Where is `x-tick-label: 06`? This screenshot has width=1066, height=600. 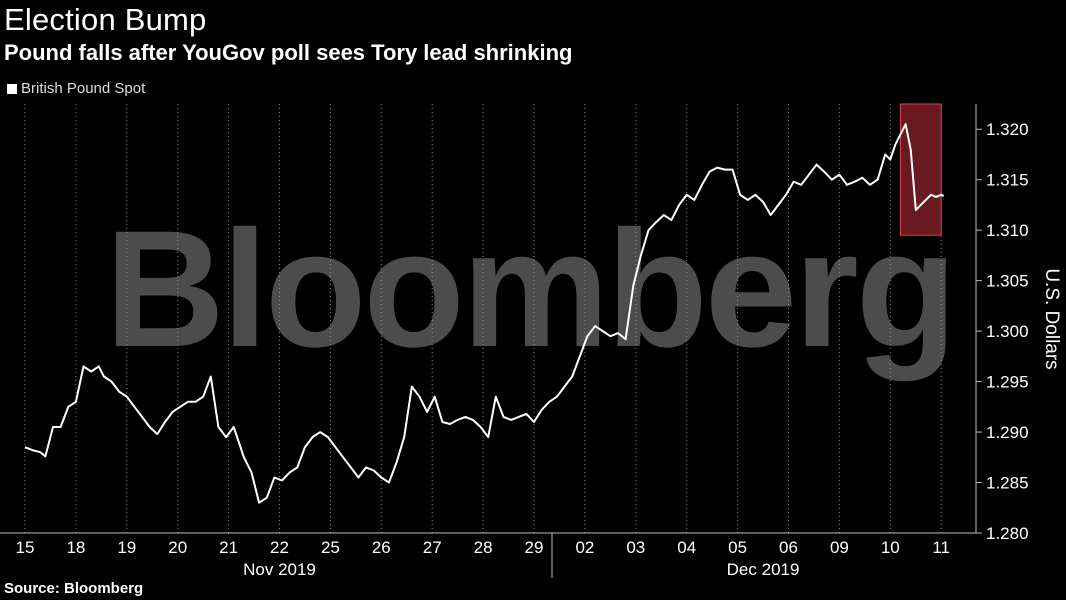
x-tick-label: 06 is located at coordinates (788, 547).